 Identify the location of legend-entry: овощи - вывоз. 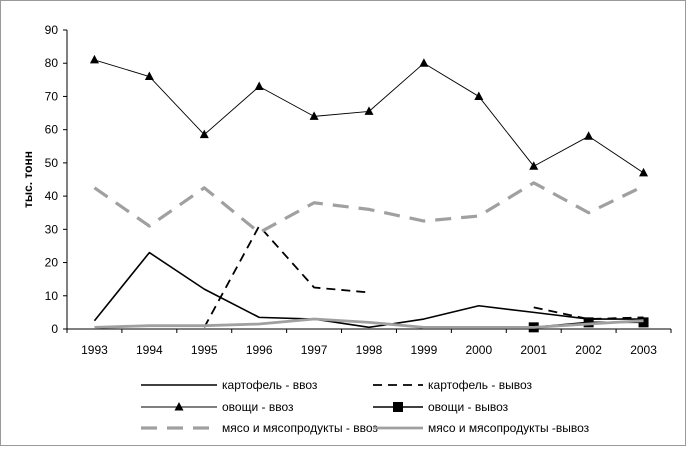
(441, 407).